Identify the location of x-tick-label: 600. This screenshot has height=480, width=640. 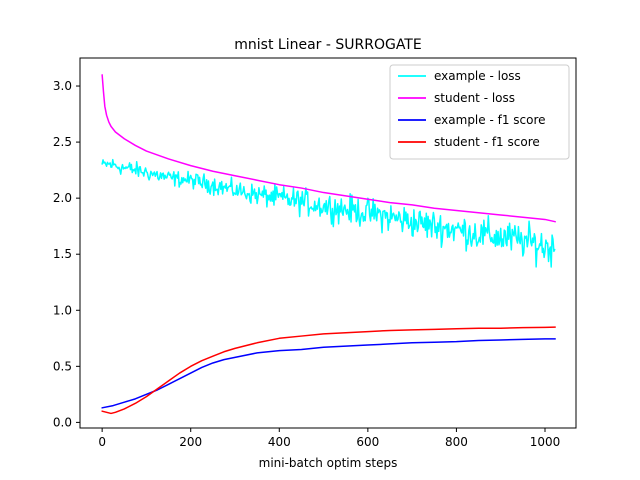
(367, 442).